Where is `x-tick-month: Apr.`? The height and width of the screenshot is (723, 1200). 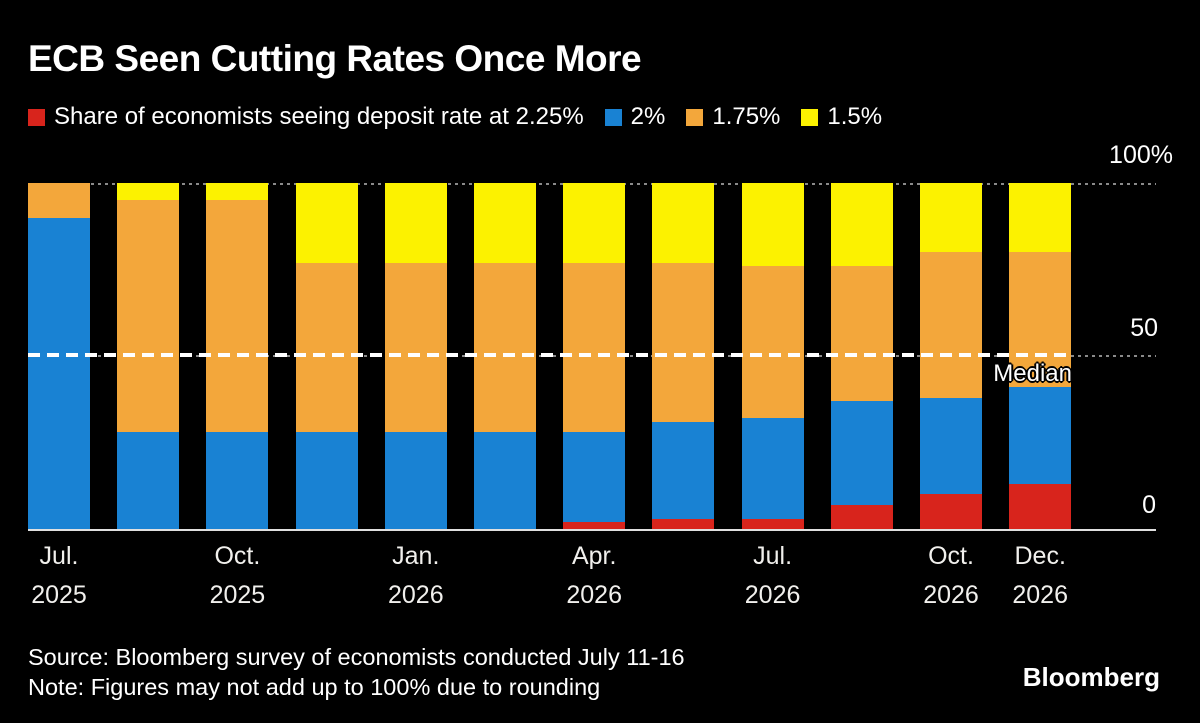 x-tick-month: Apr. is located at coordinates (594, 556).